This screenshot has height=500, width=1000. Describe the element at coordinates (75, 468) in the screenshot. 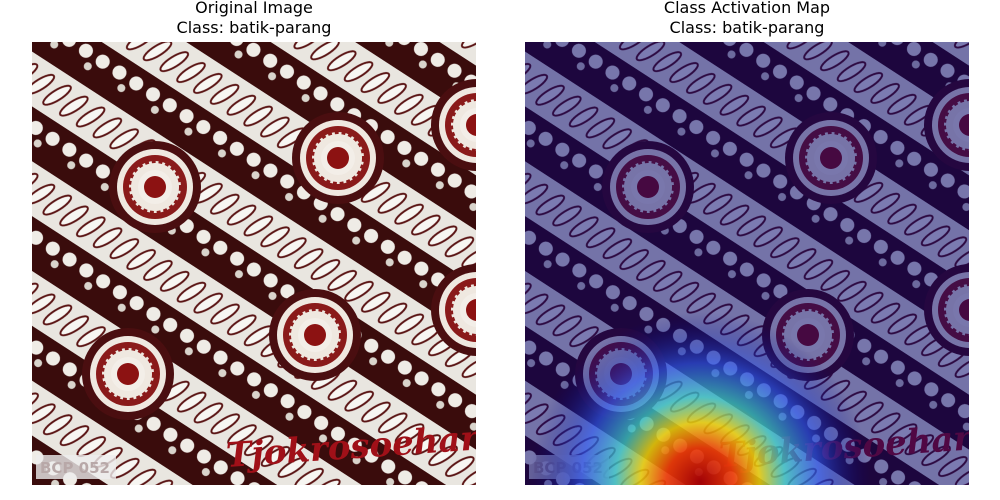

I see `watermark: BCP 052` at that location.